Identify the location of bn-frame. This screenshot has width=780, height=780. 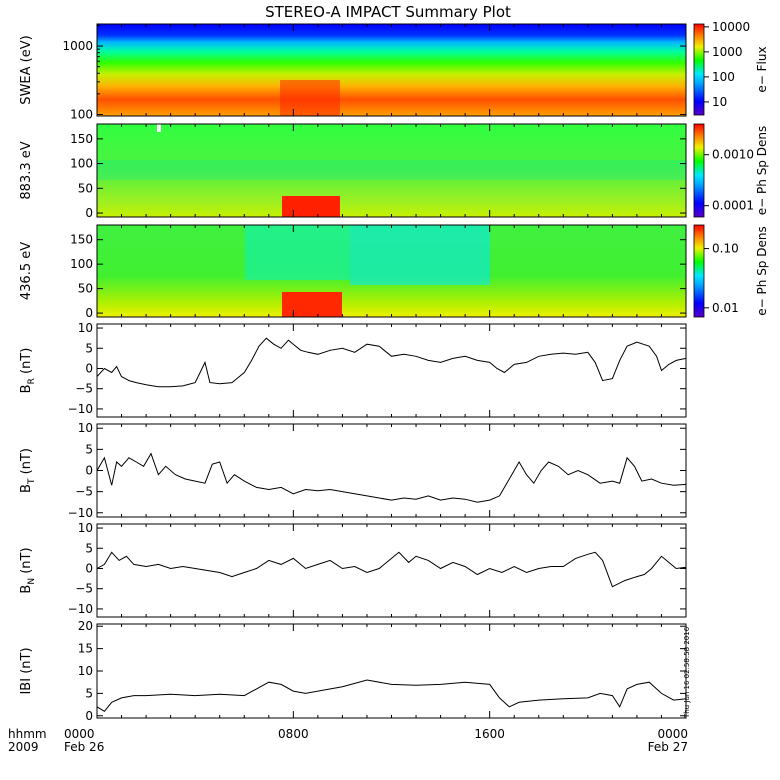
(391, 570).